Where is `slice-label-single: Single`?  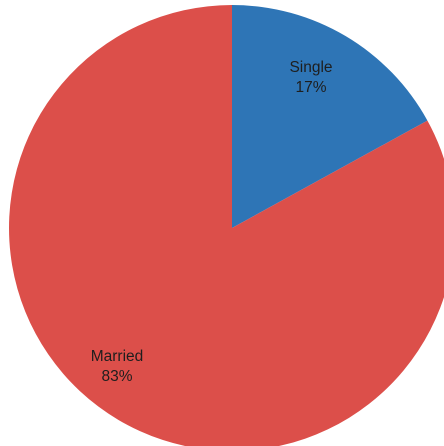
slice-label-single: Single is located at coordinates (310, 67).